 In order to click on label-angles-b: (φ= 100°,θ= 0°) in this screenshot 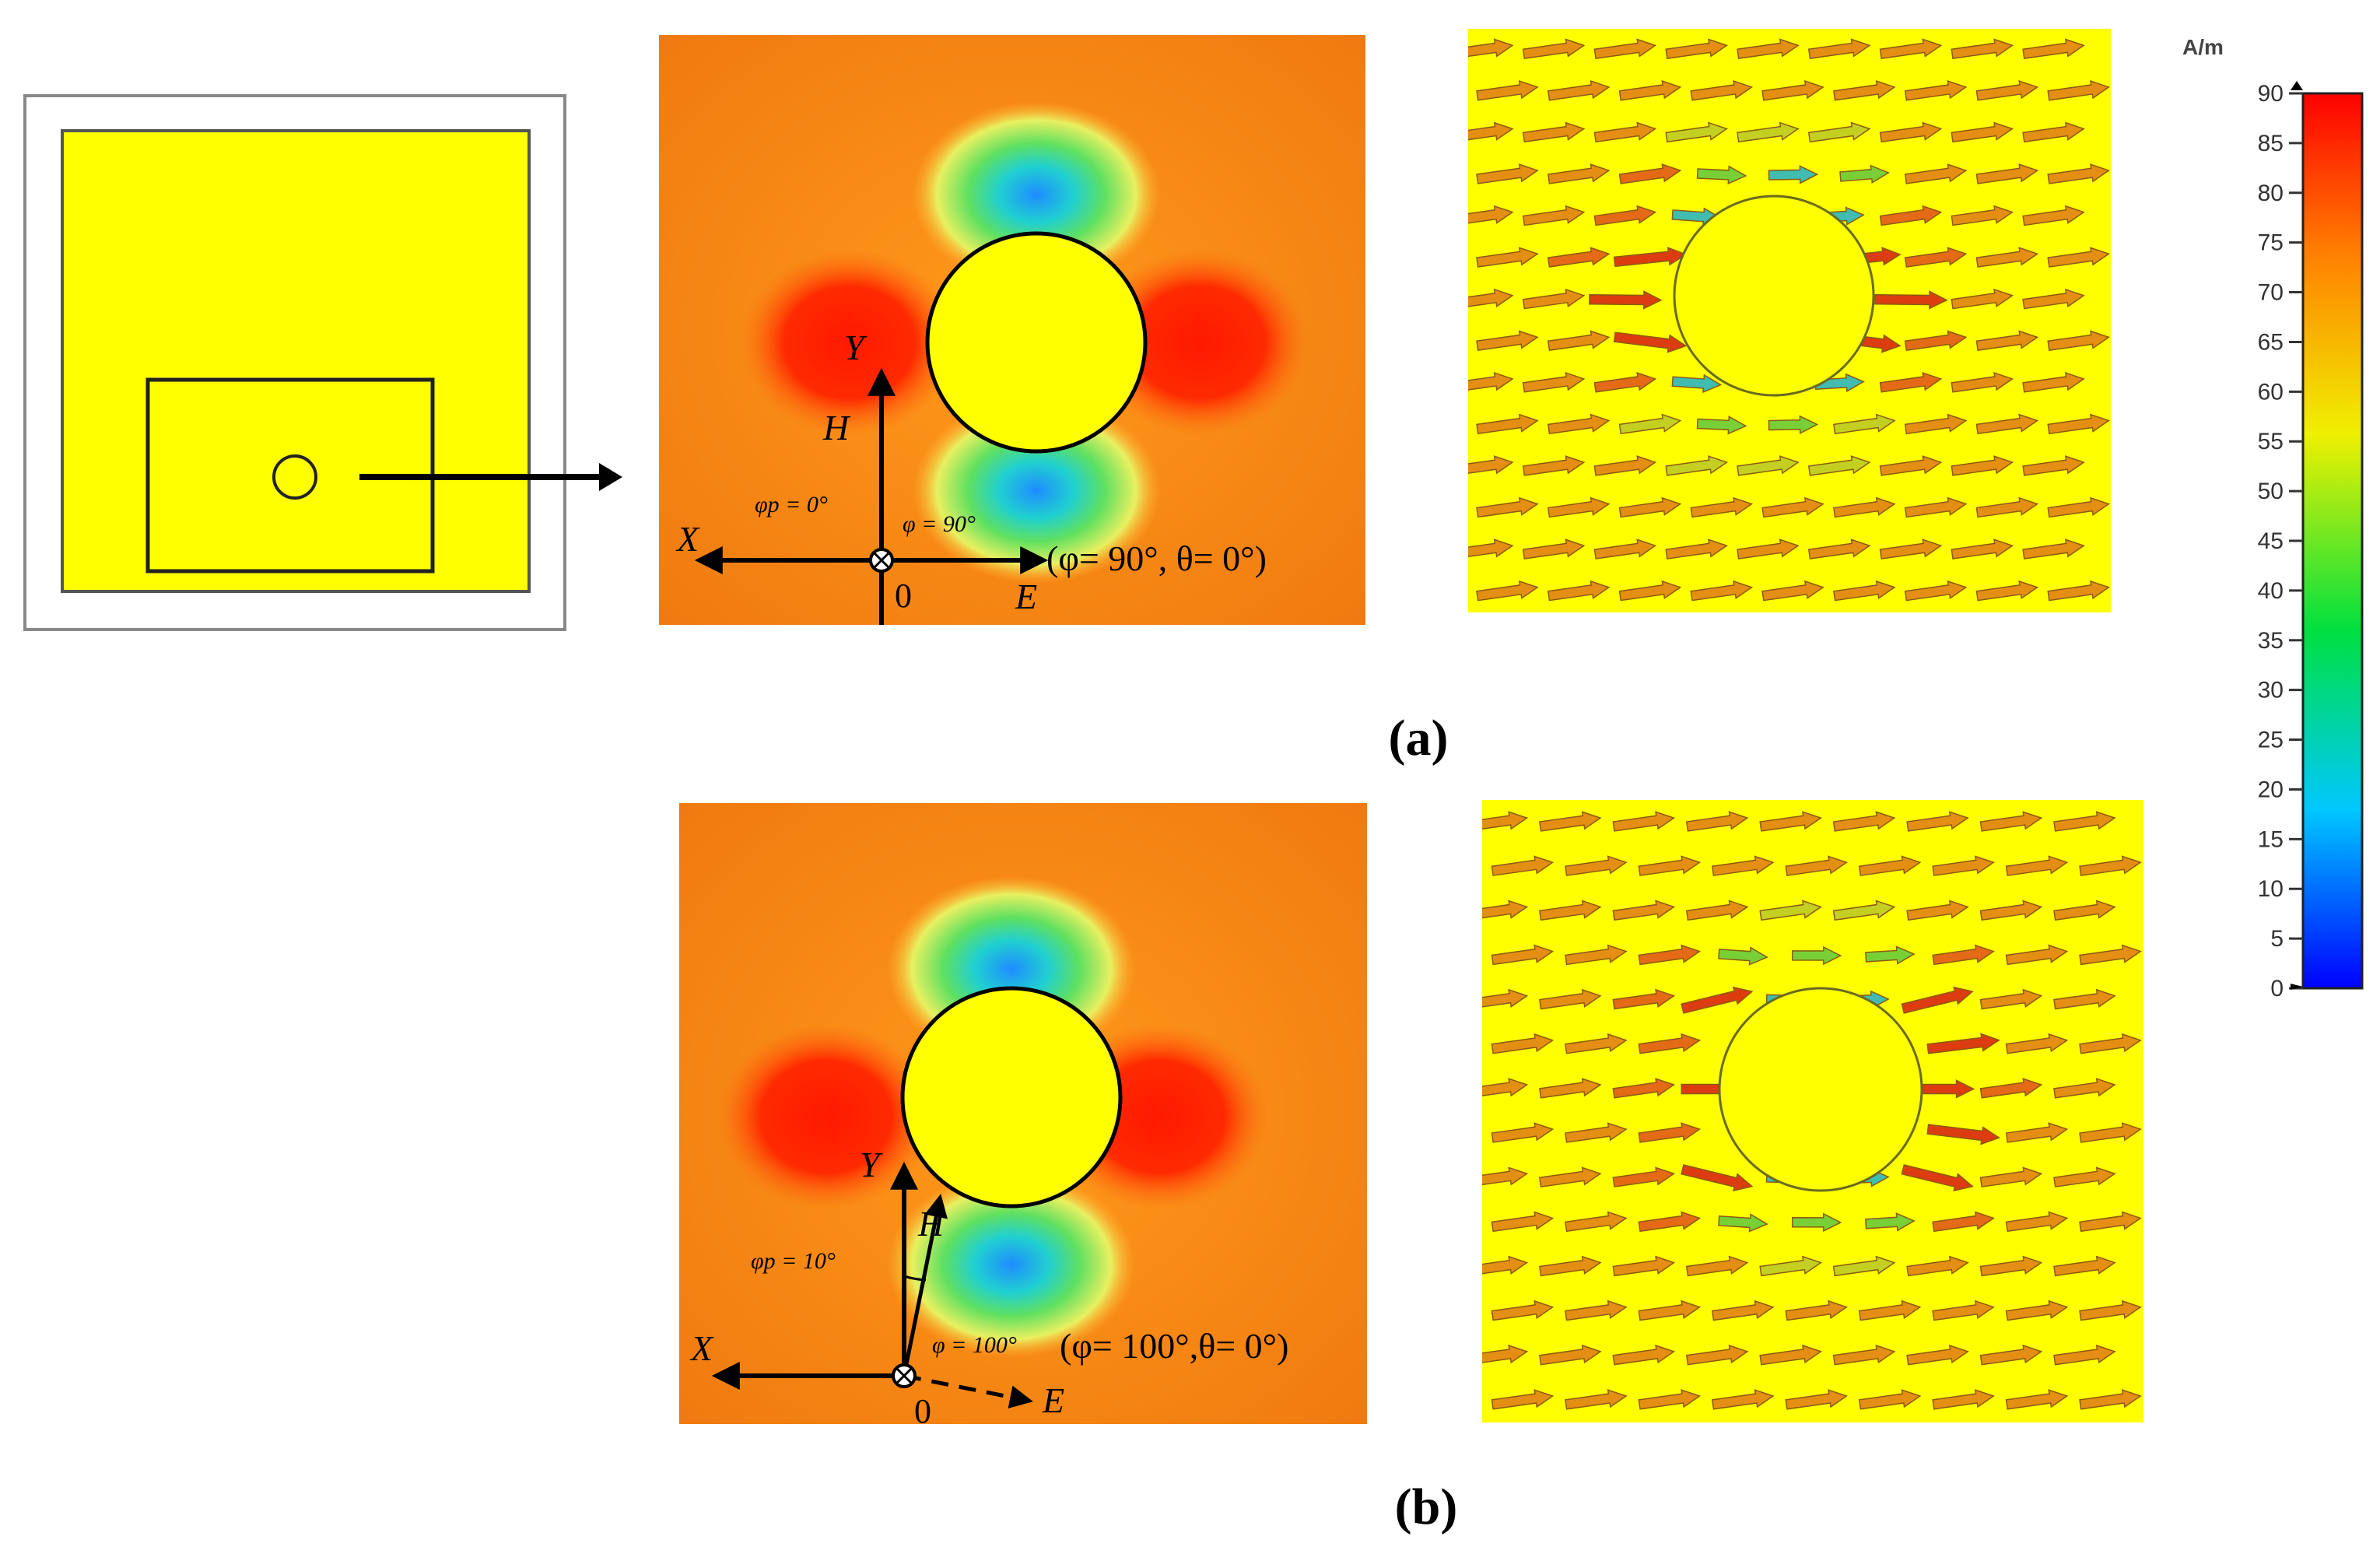, I will do `click(1174, 1346)`.